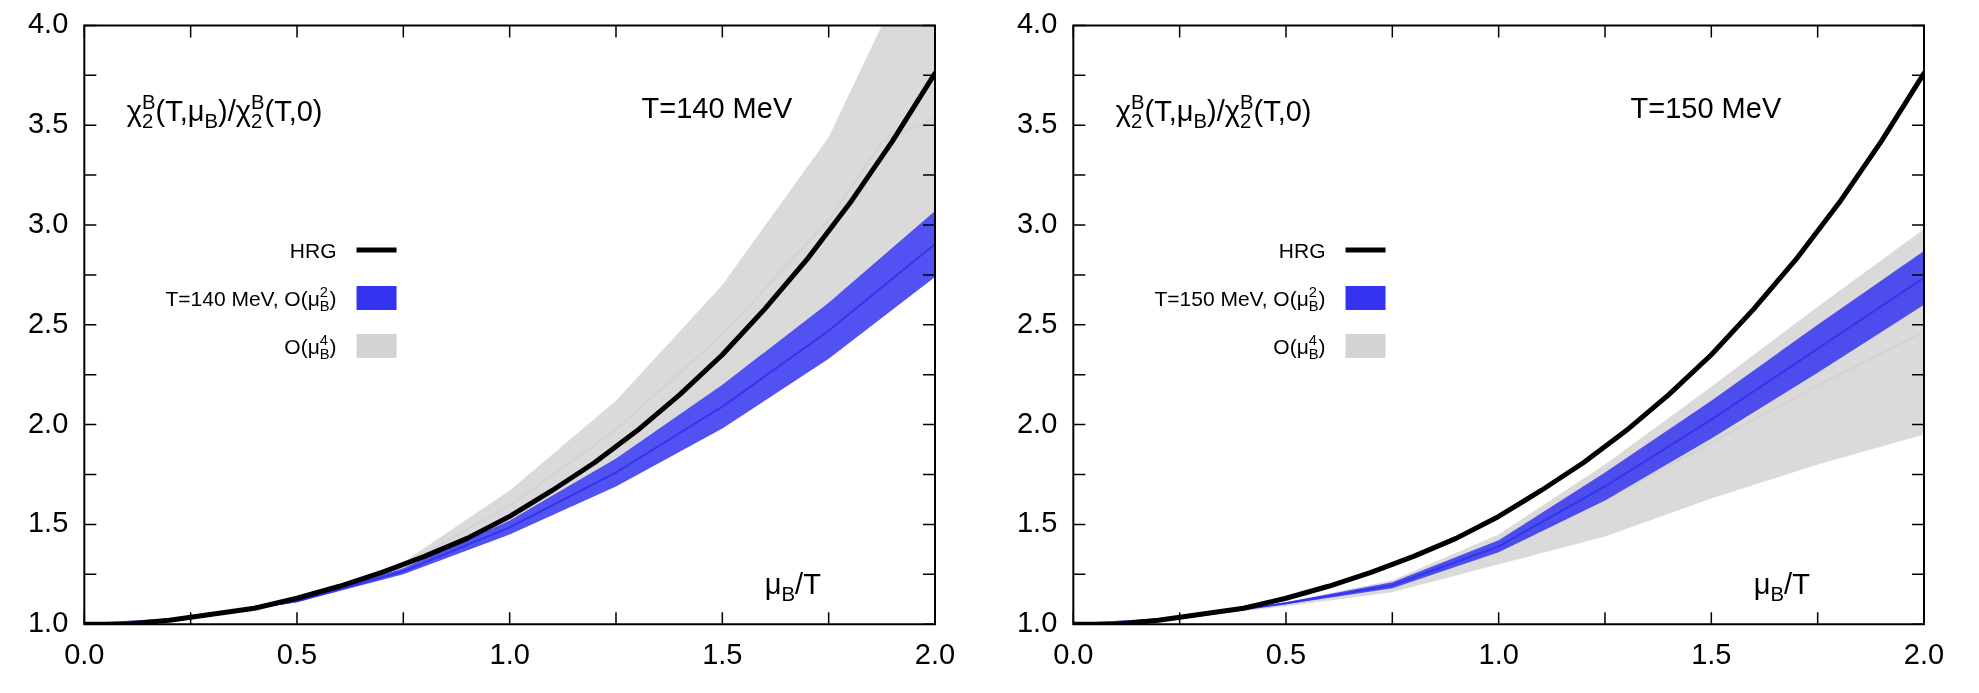 Image resolution: width=1979 pixels, height=693 pixels. I want to click on annotation: T=150 MeV, so click(1706, 108).